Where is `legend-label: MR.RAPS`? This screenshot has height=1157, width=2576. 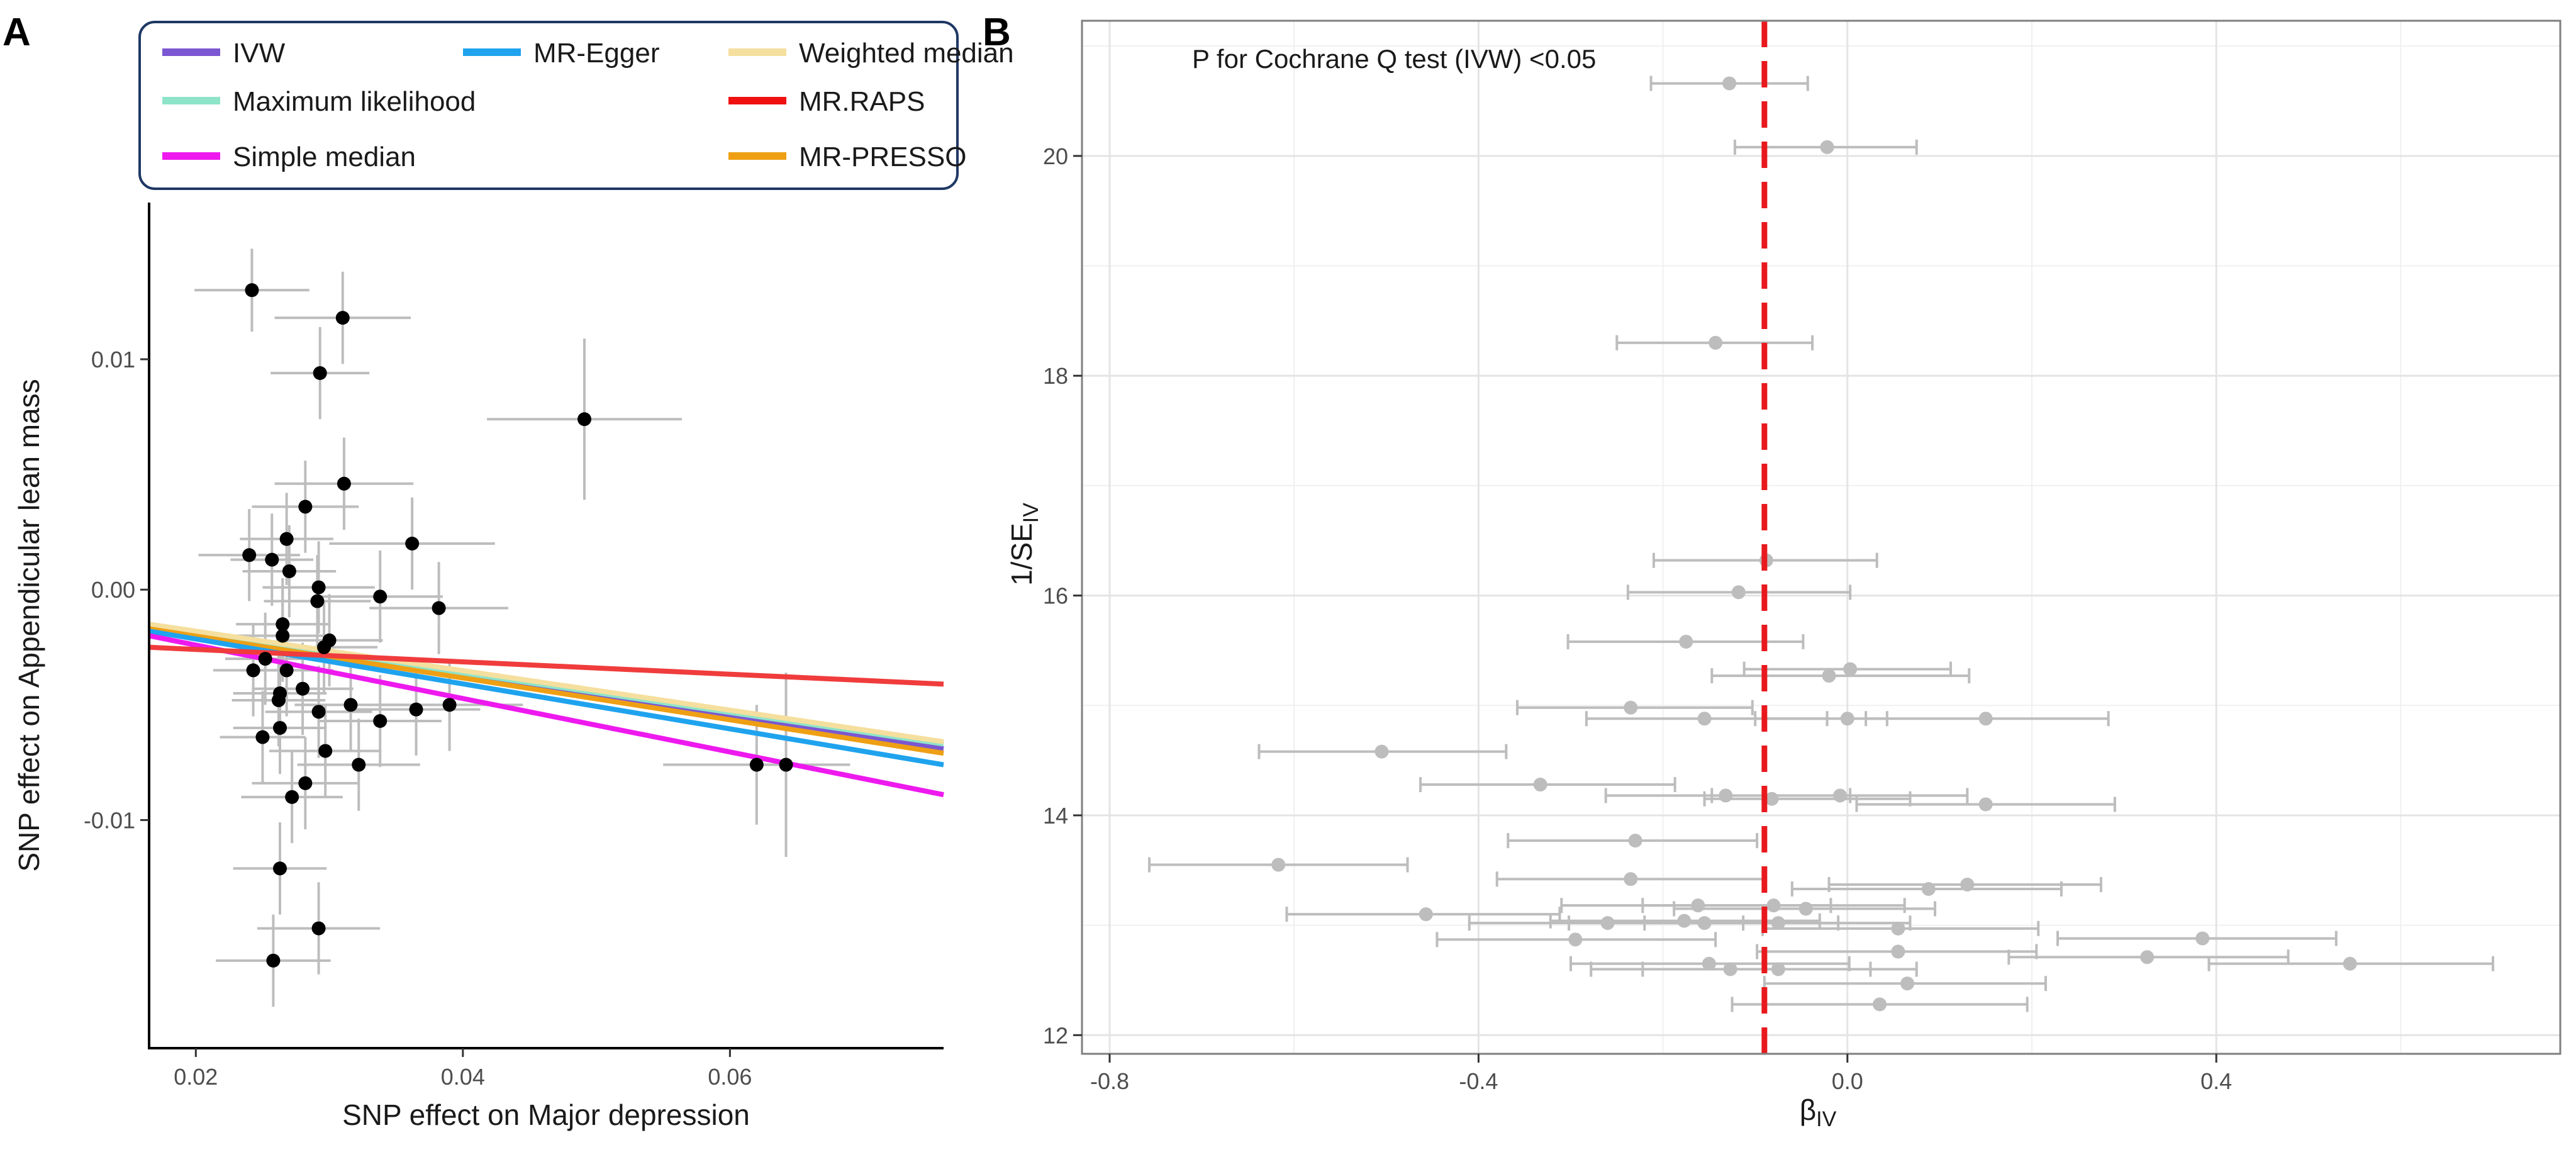
legend-label: MR.RAPS is located at coordinates (862, 101).